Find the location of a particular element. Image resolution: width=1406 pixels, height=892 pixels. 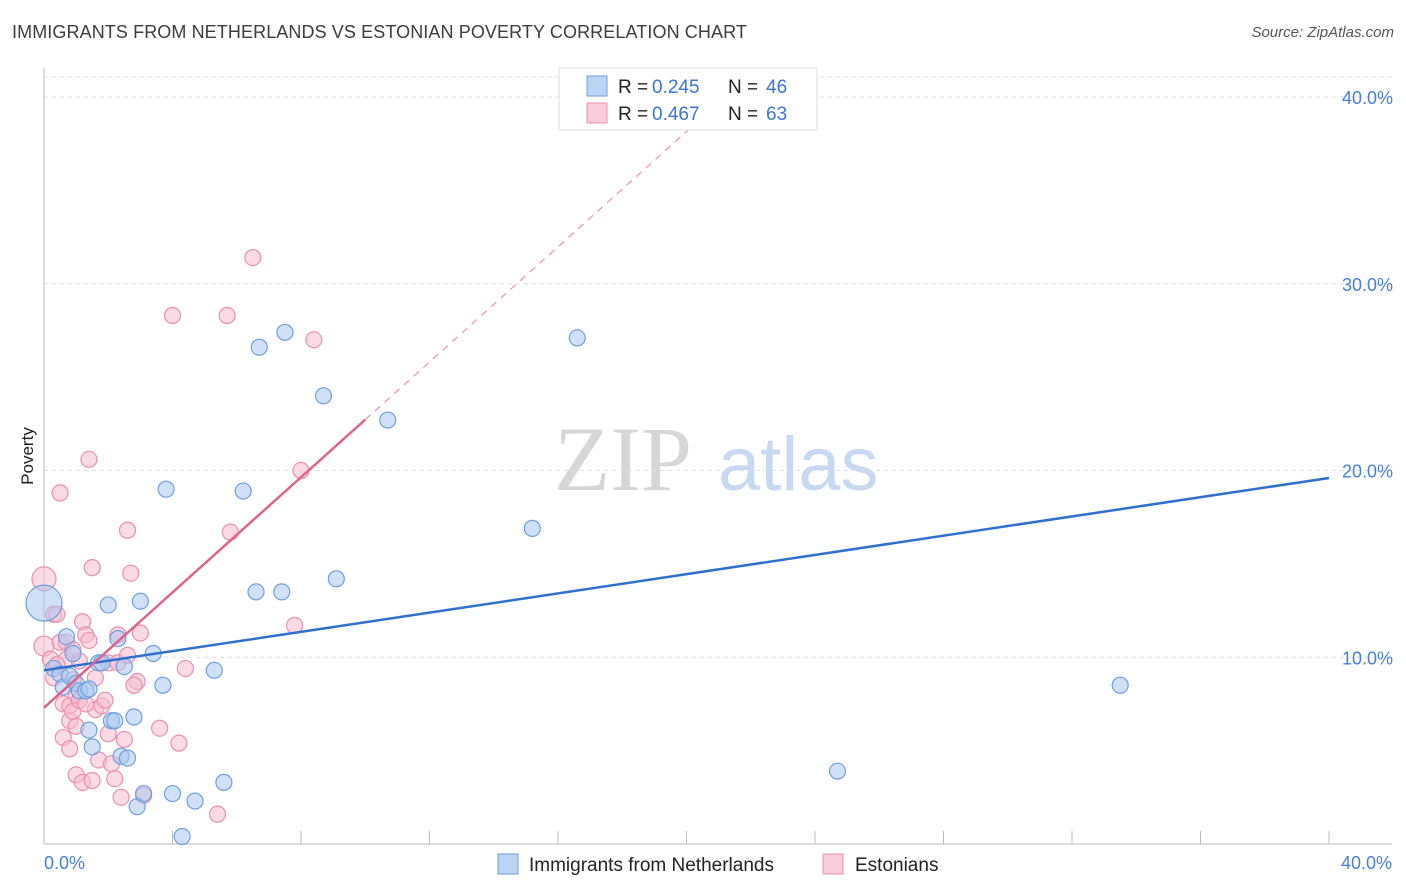

legend-n-value-pink: 63 is located at coordinates (776, 114).